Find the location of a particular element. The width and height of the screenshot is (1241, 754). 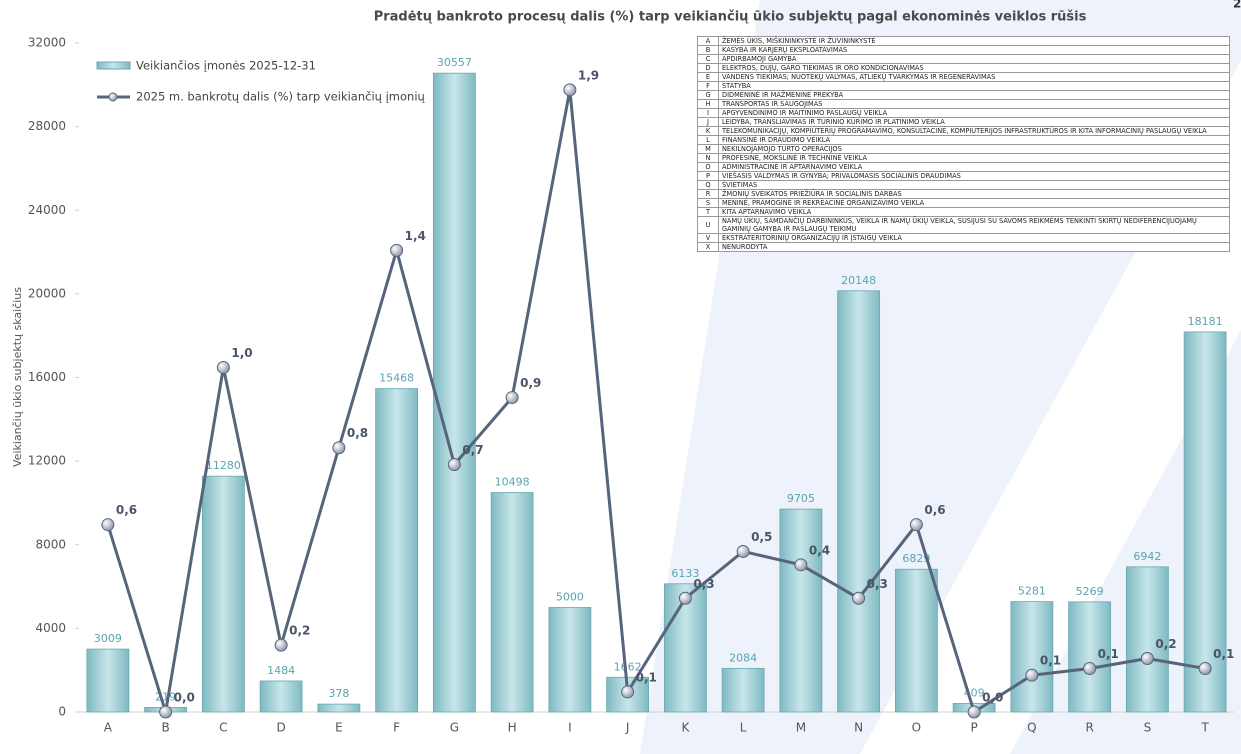

bar-value-label: 6829 is located at coordinates (916, 558).